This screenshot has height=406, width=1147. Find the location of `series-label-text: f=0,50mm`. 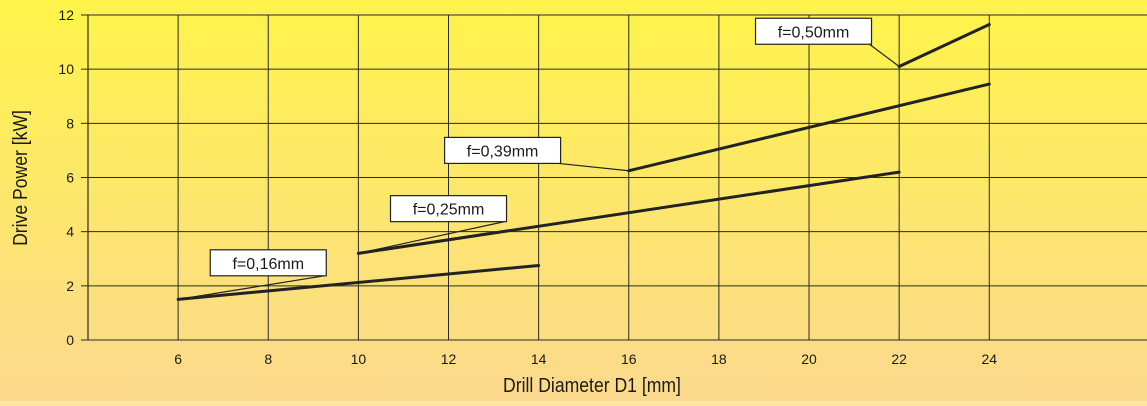

series-label-text: f=0,50mm is located at coordinates (814, 32).